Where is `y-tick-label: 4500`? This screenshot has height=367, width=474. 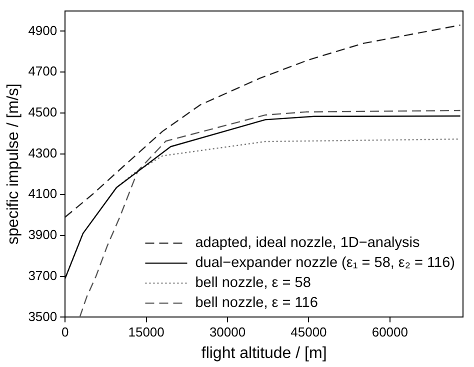
y-tick-label: 4500 is located at coordinates (43, 112).